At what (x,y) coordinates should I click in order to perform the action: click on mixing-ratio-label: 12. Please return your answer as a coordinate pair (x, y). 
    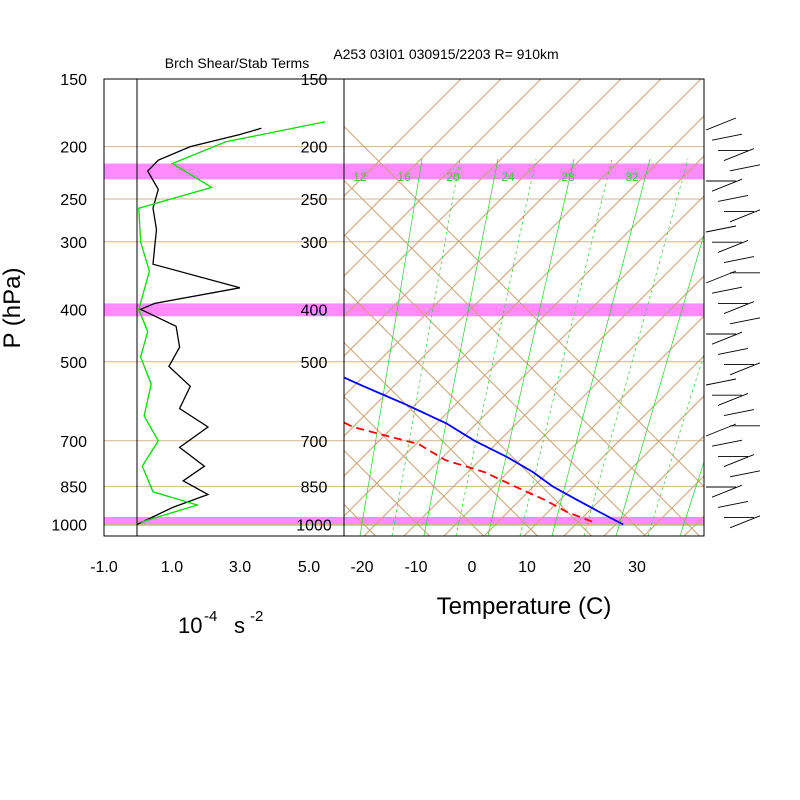
    Looking at the image, I should click on (360, 177).